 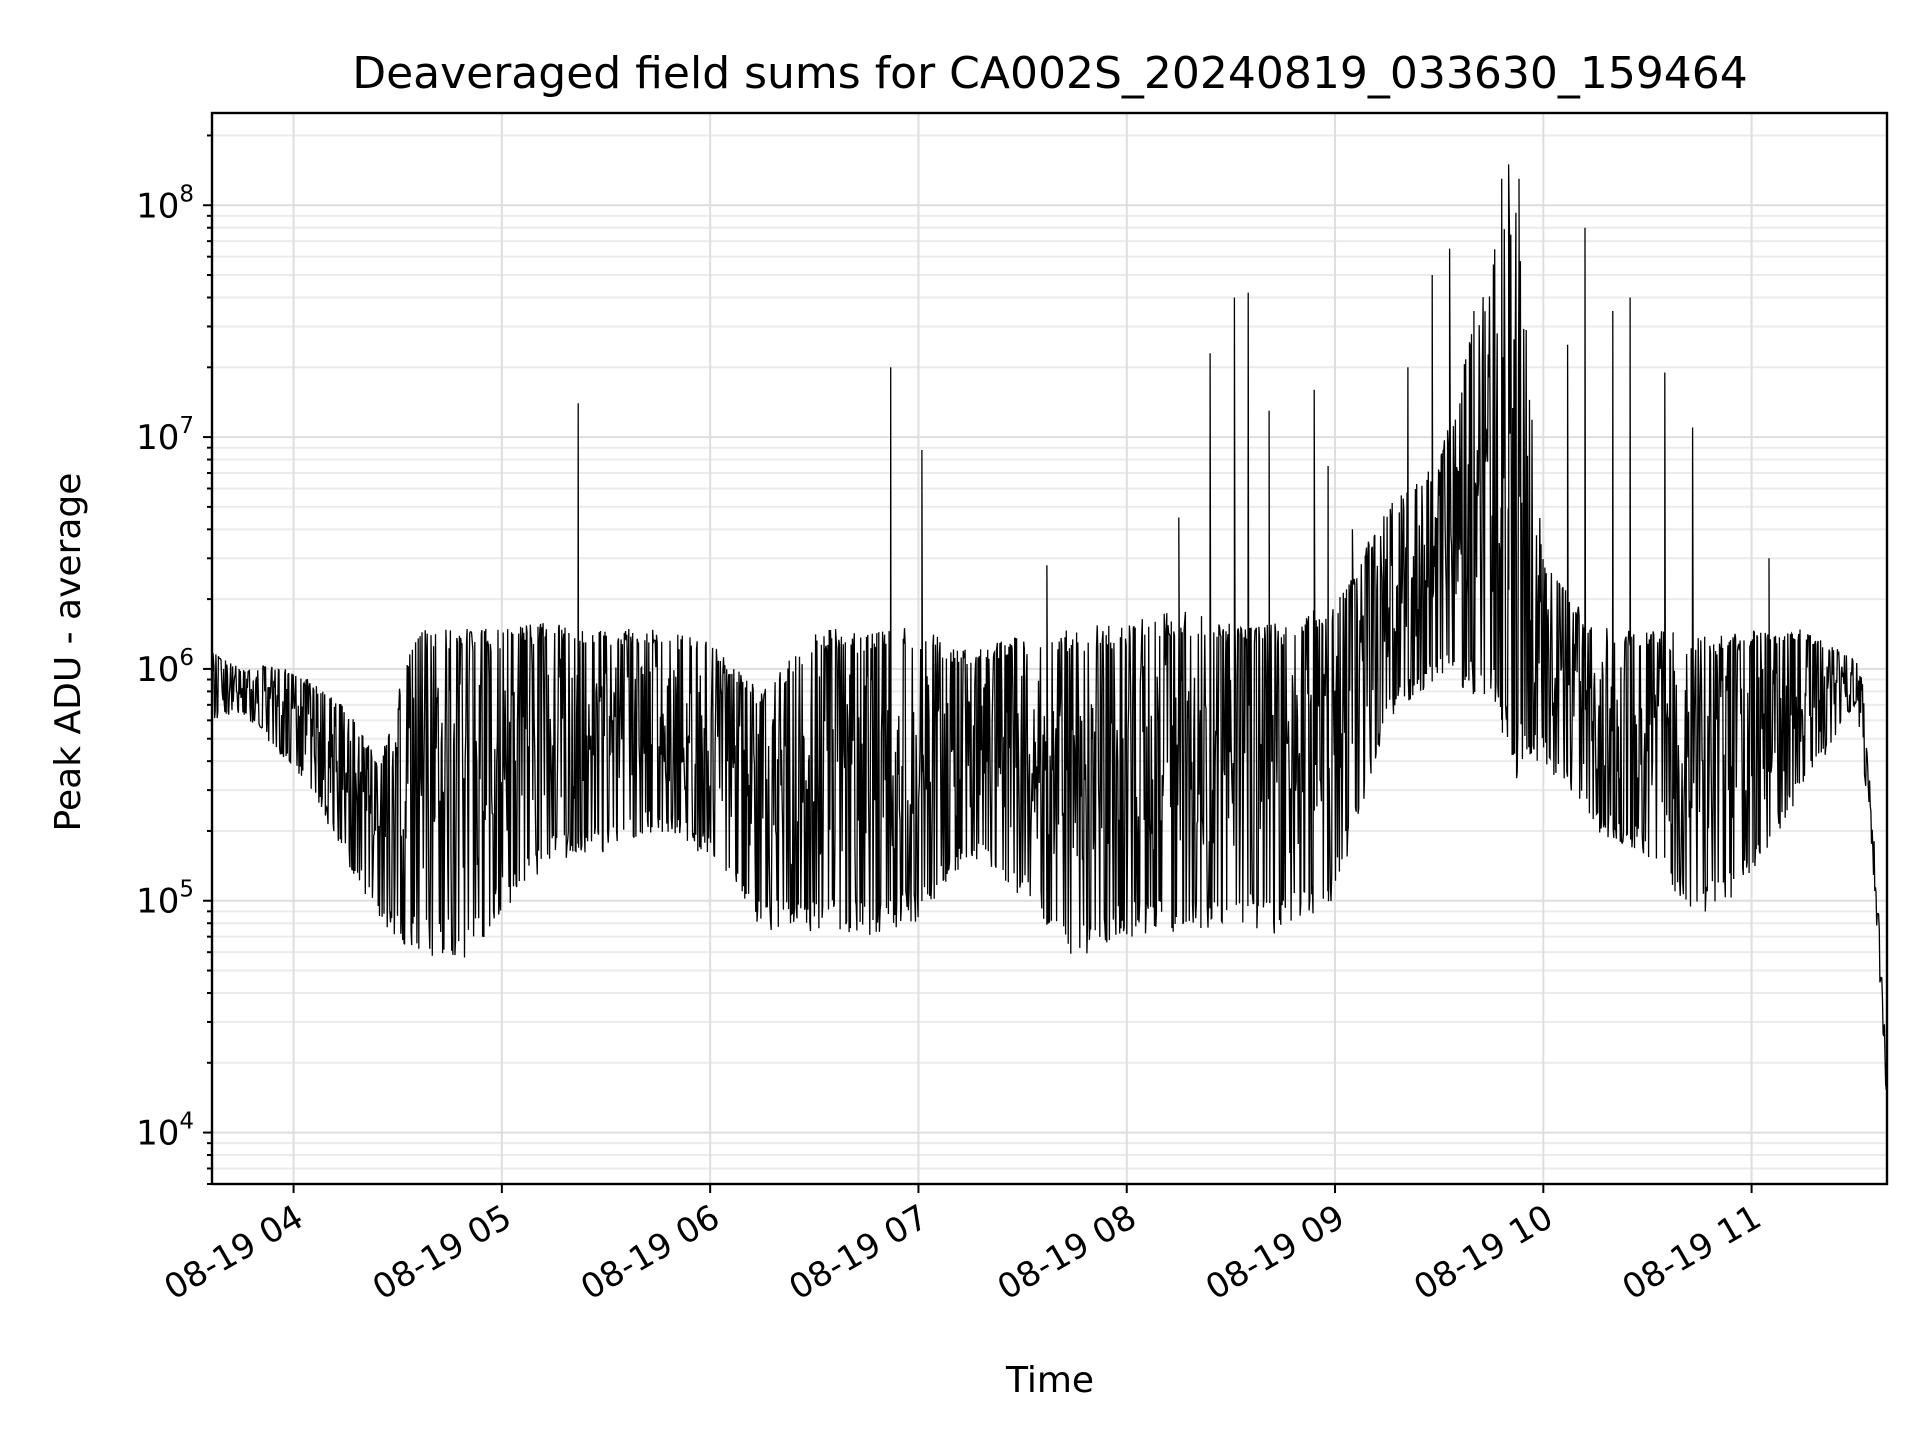 What do you see at coordinates (186, 194) in the screenshot?
I see `y-tick-exponent: 8` at bounding box center [186, 194].